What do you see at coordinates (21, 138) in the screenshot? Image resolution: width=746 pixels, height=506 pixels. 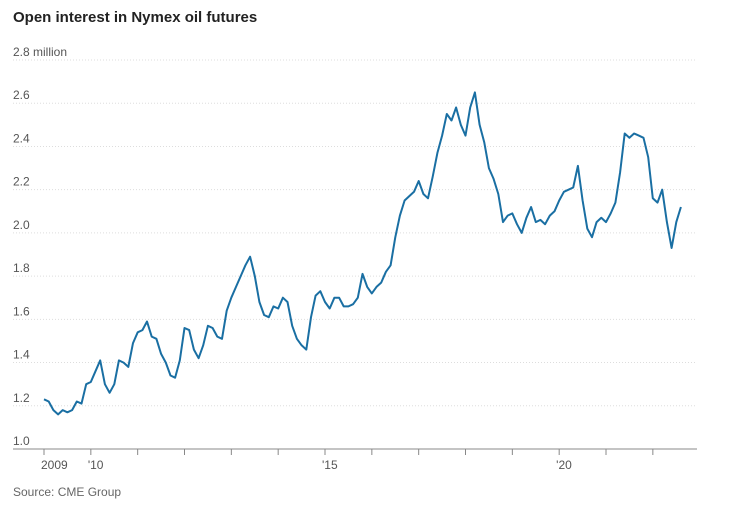 I see `y-tick-label: 2.4` at bounding box center [21, 138].